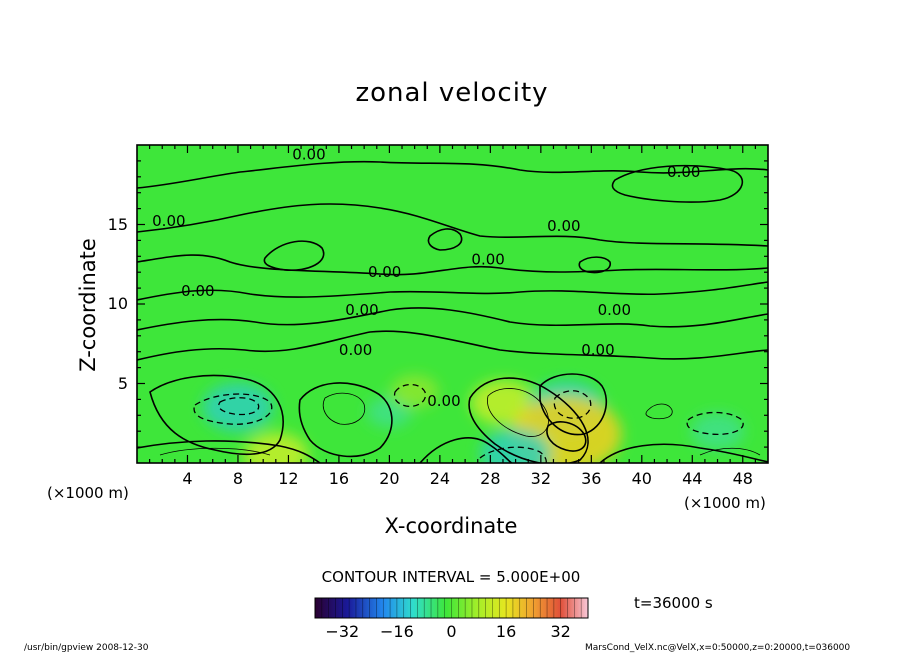 This screenshot has width=904, height=654. I want to click on x-unit-left: (×1000 m), so click(88, 493).